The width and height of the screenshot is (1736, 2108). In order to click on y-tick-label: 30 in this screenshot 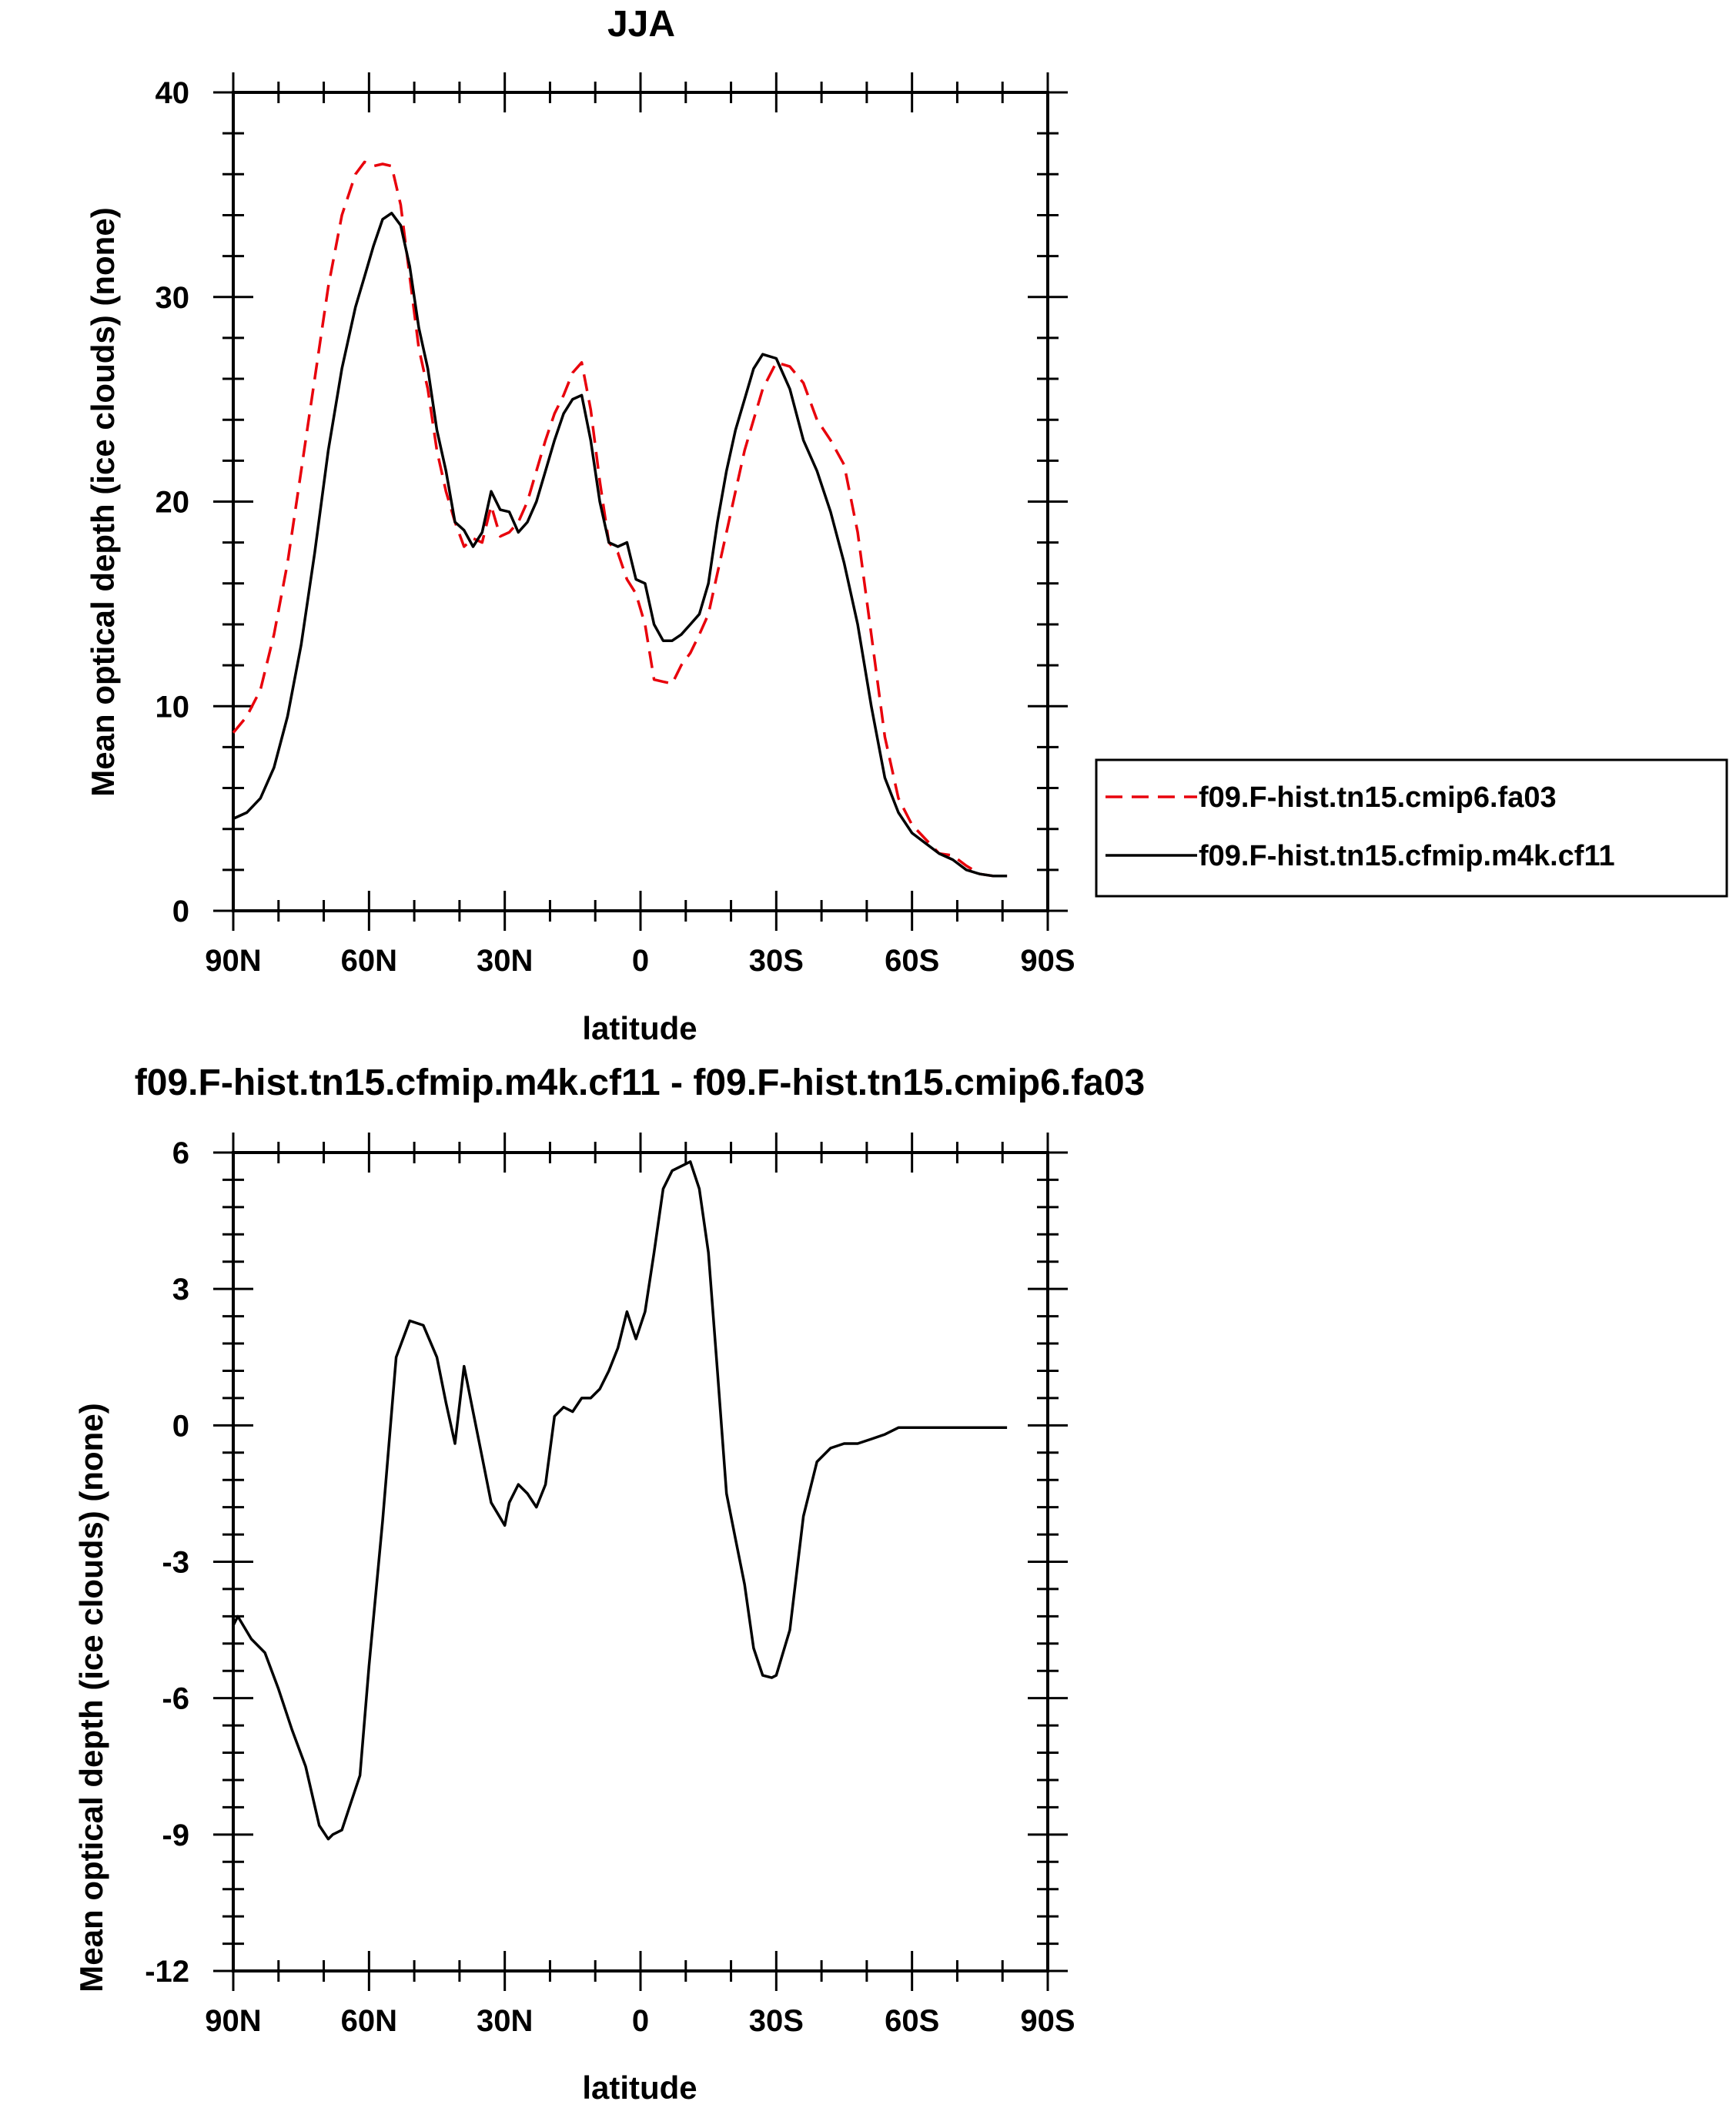, I will do `click(173, 298)`.